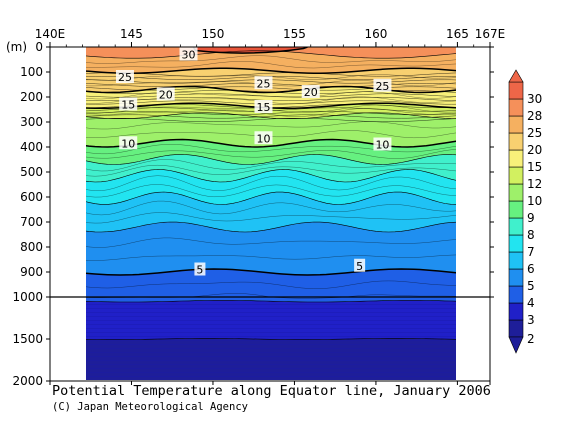  What do you see at coordinates (531, 286) in the screenshot?
I see `colorbar-label: 5` at bounding box center [531, 286].